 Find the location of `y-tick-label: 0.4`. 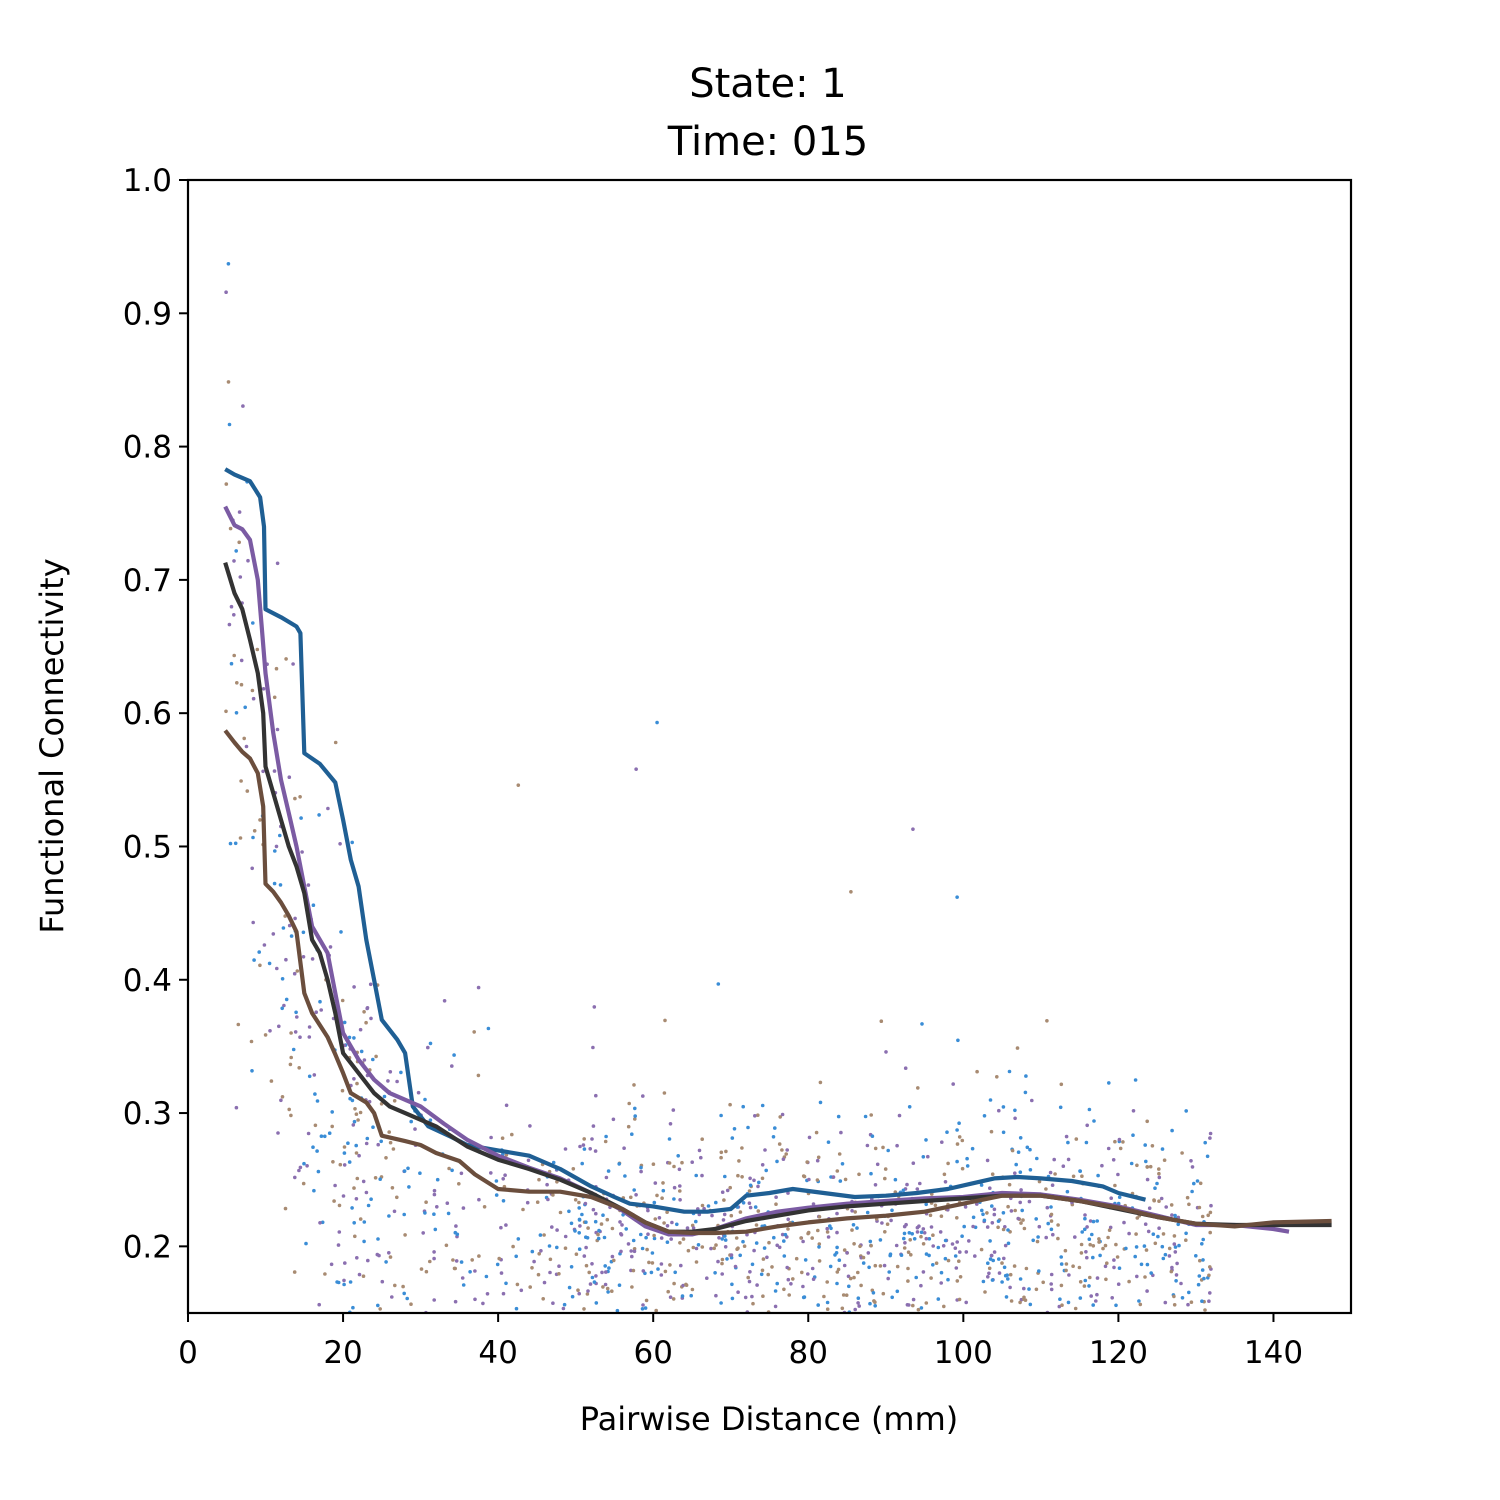

y-tick-label: 0.4 is located at coordinates (147, 981).